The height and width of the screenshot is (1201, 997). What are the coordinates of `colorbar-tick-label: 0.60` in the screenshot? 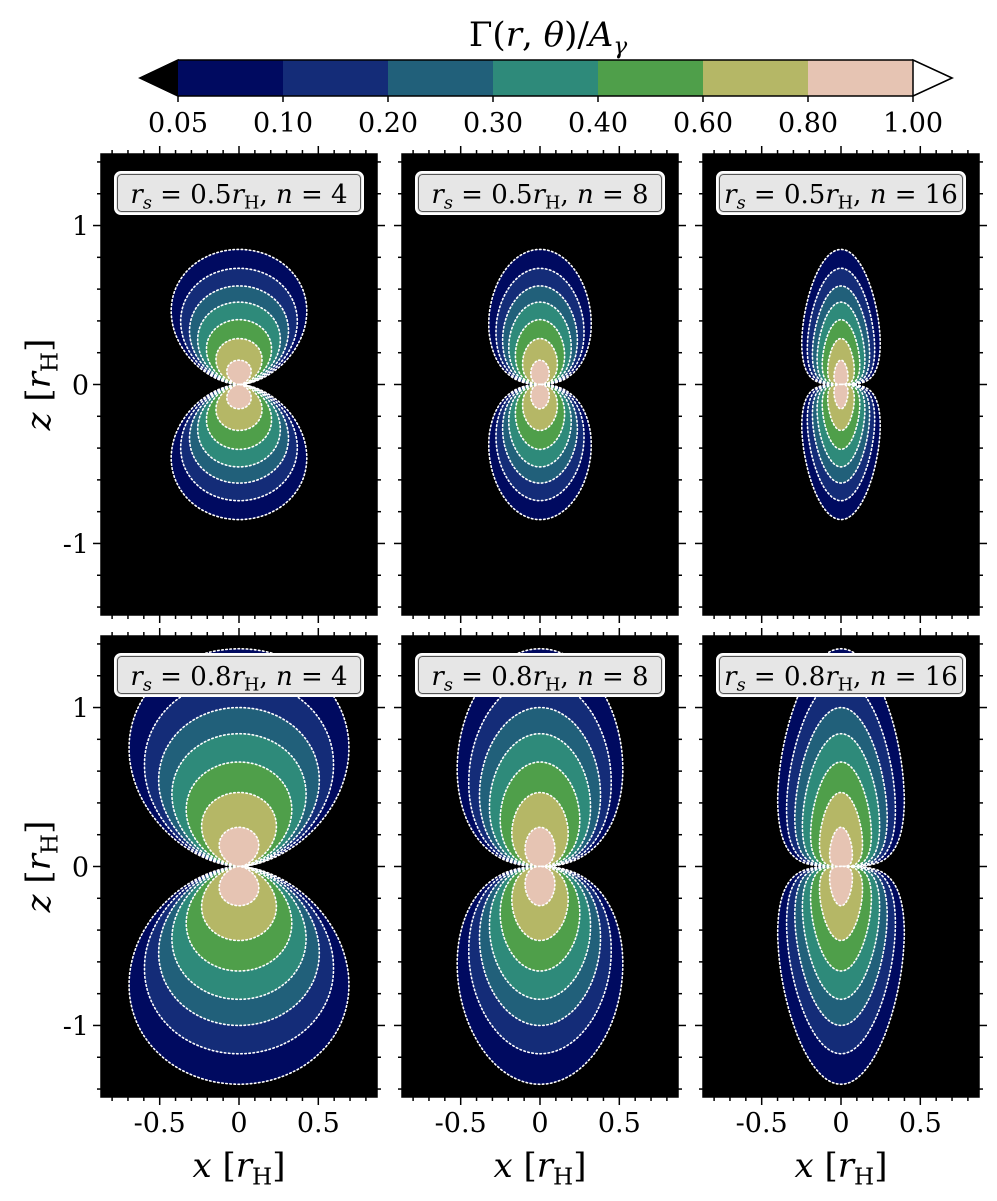 It's located at (703, 123).